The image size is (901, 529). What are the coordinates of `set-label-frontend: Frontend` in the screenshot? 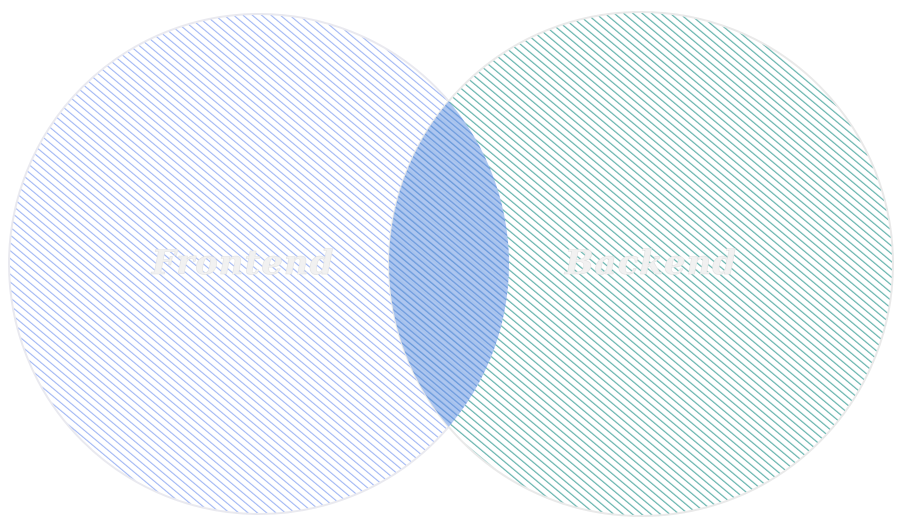 It's located at (243, 263).